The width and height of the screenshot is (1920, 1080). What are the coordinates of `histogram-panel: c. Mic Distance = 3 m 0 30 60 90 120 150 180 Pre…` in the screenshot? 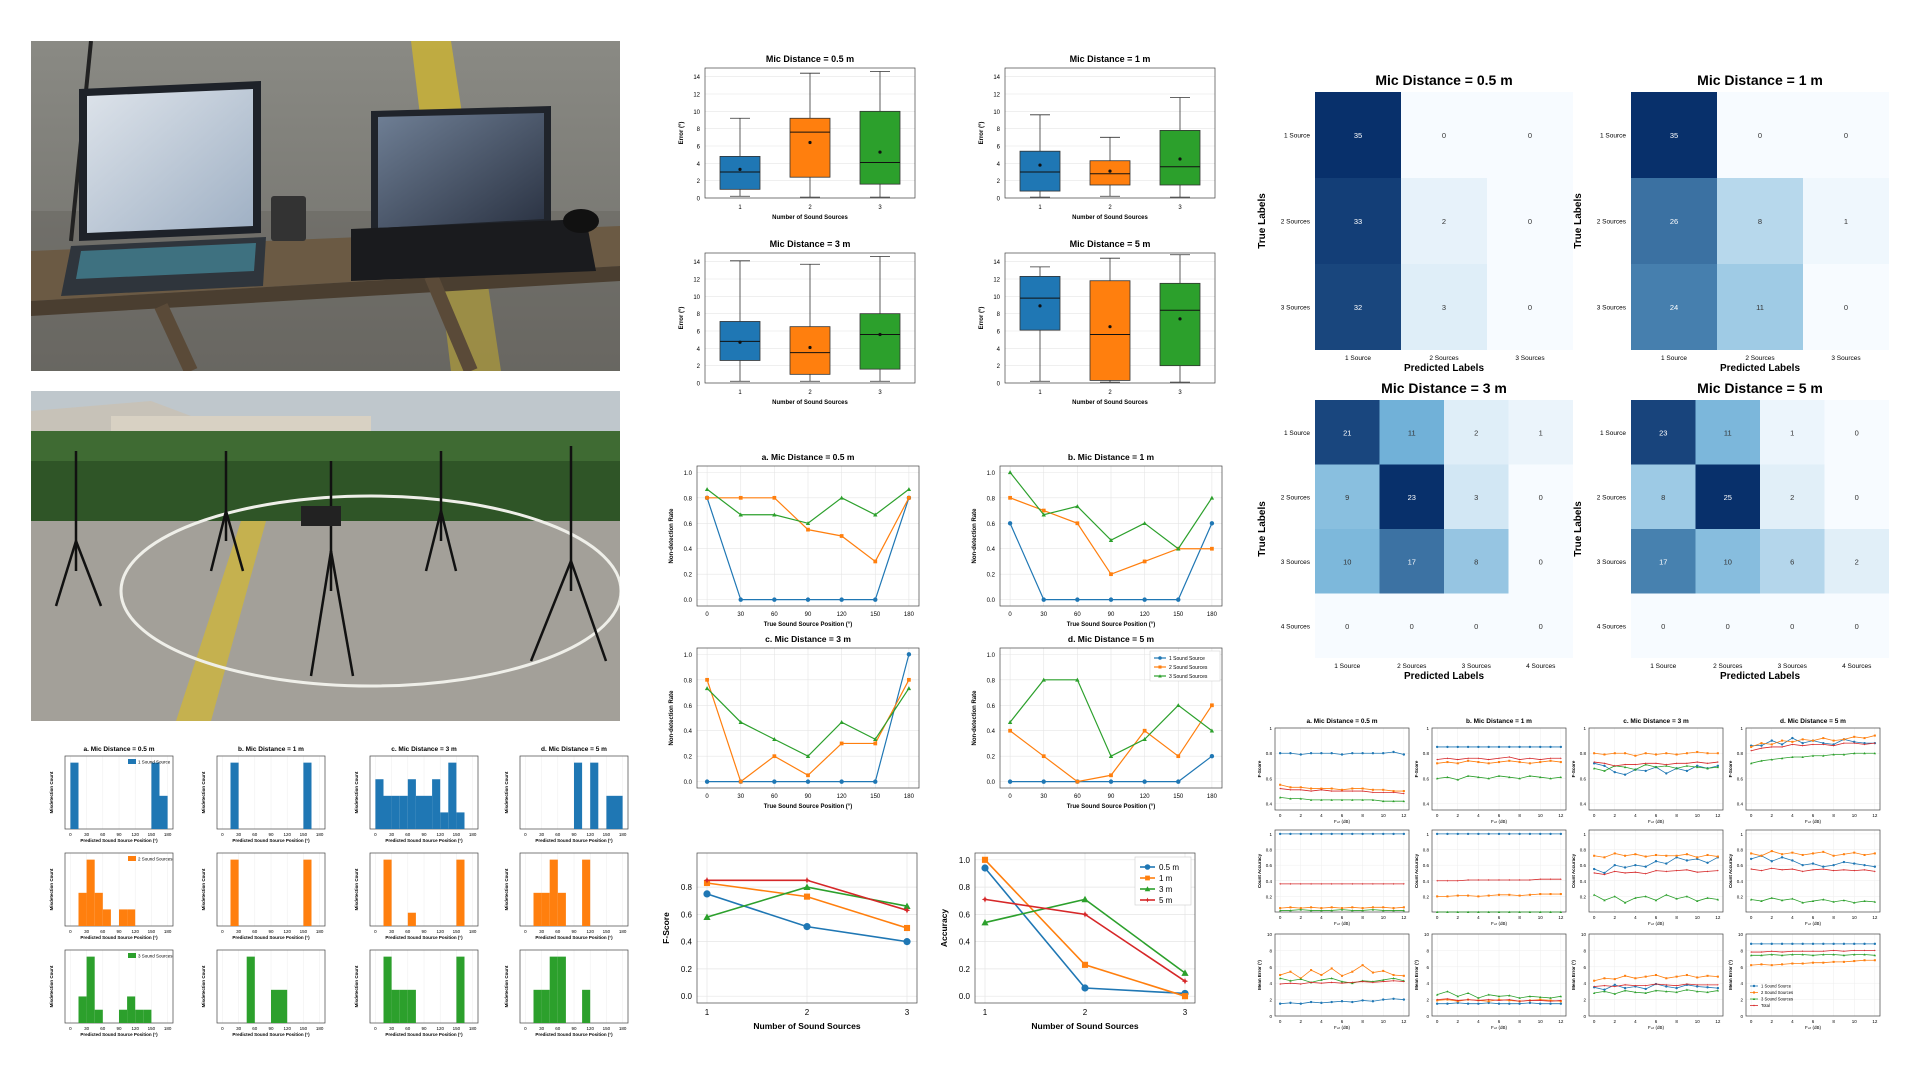 It's located at (416, 794).